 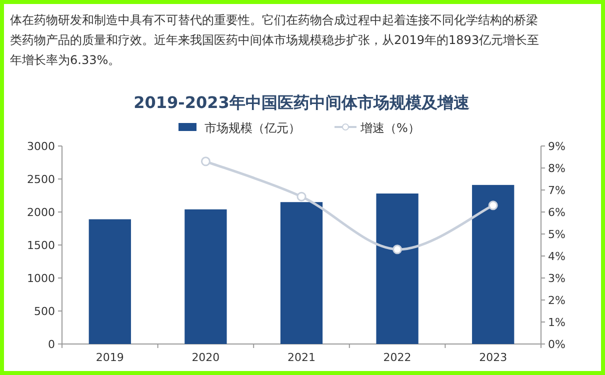 I want to click on y2-tick-label: 1%, so click(x=557, y=322).